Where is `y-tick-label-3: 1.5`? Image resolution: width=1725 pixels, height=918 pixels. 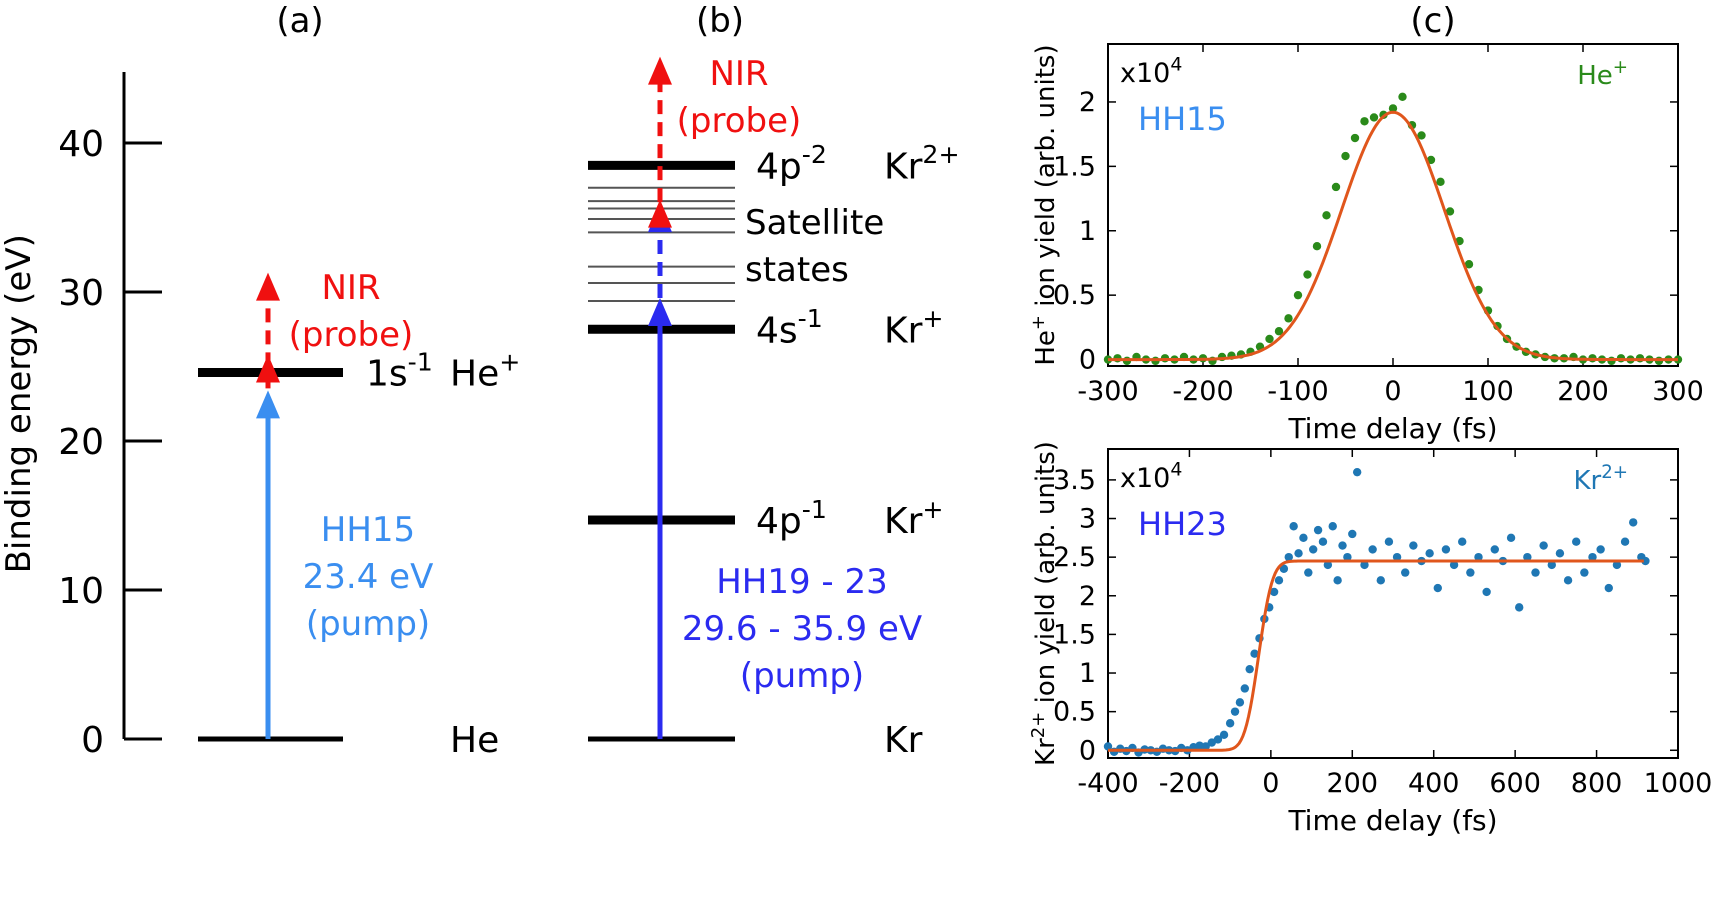 y-tick-label-3: 1.5 is located at coordinates (1074, 166).